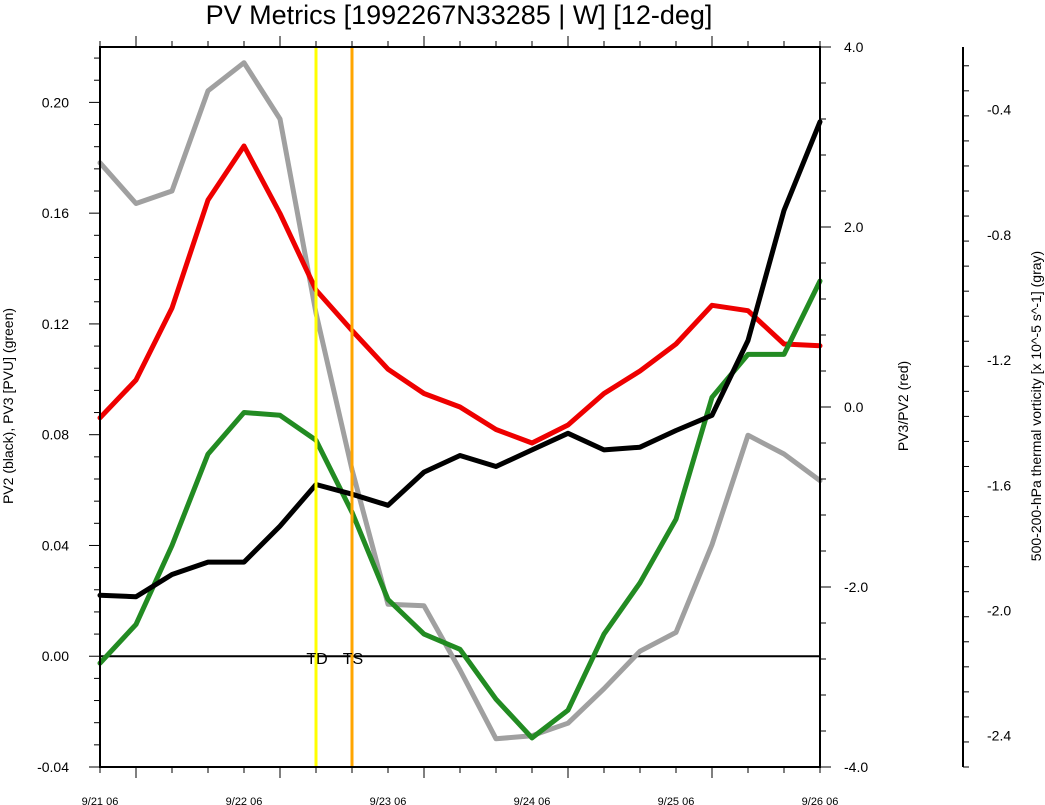 The image size is (1045, 805). Describe the element at coordinates (999, 485) in the screenshot. I see `far-right-axis-tick-label: -1.6` at that location.